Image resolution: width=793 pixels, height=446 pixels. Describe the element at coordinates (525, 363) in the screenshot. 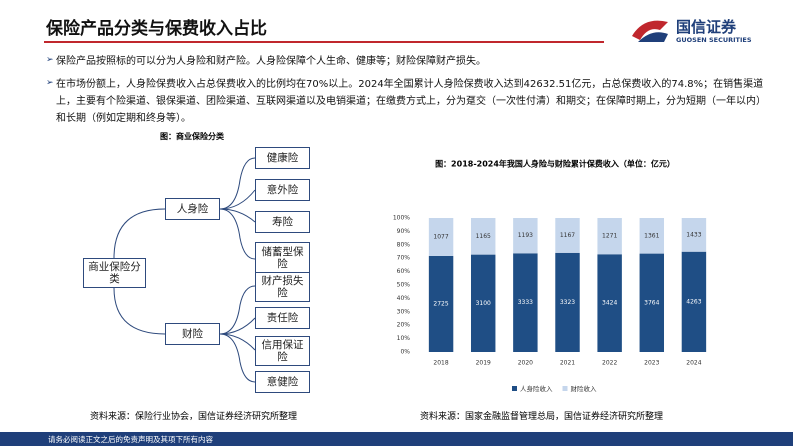

I see `x-tick-label: 2020` at that location.